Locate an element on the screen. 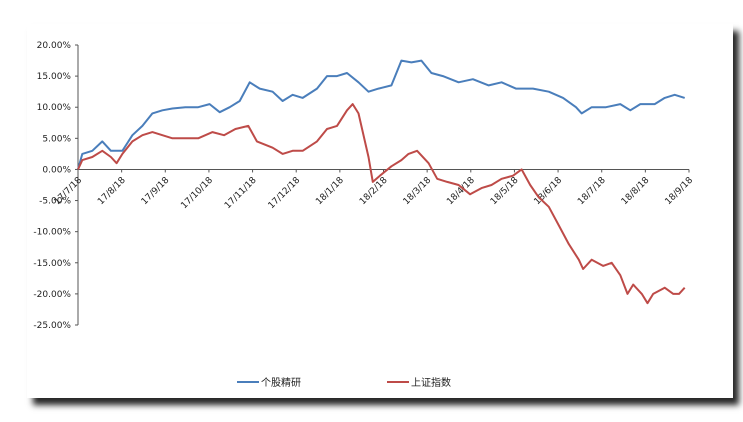  x-tick-label: 17/10/18 is located at coordinates (197, 193).